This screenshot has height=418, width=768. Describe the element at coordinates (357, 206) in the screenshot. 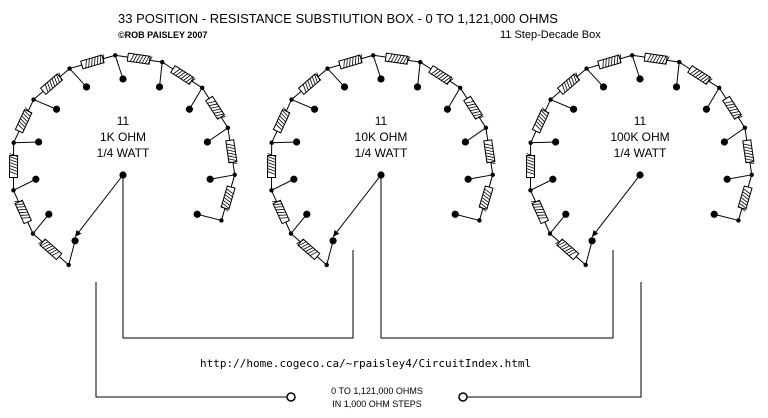

I see `wiper-arm` at that location.